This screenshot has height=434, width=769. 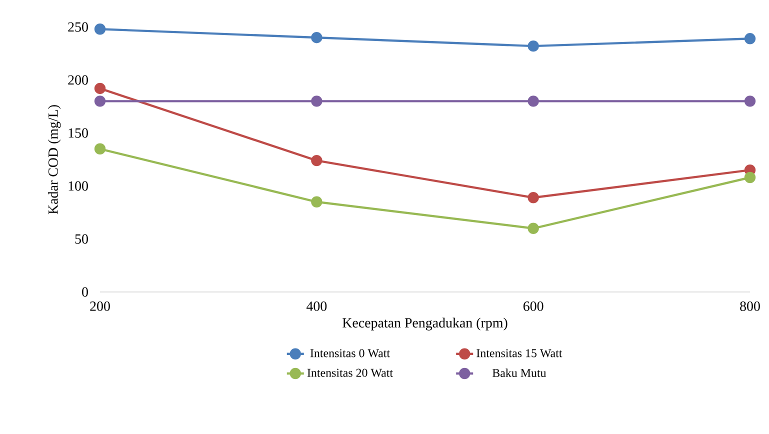 What do you see at coordinates (316, 306) in the screenshot?
I see `x-tick-label: 400` at bounding box center [316, 306].